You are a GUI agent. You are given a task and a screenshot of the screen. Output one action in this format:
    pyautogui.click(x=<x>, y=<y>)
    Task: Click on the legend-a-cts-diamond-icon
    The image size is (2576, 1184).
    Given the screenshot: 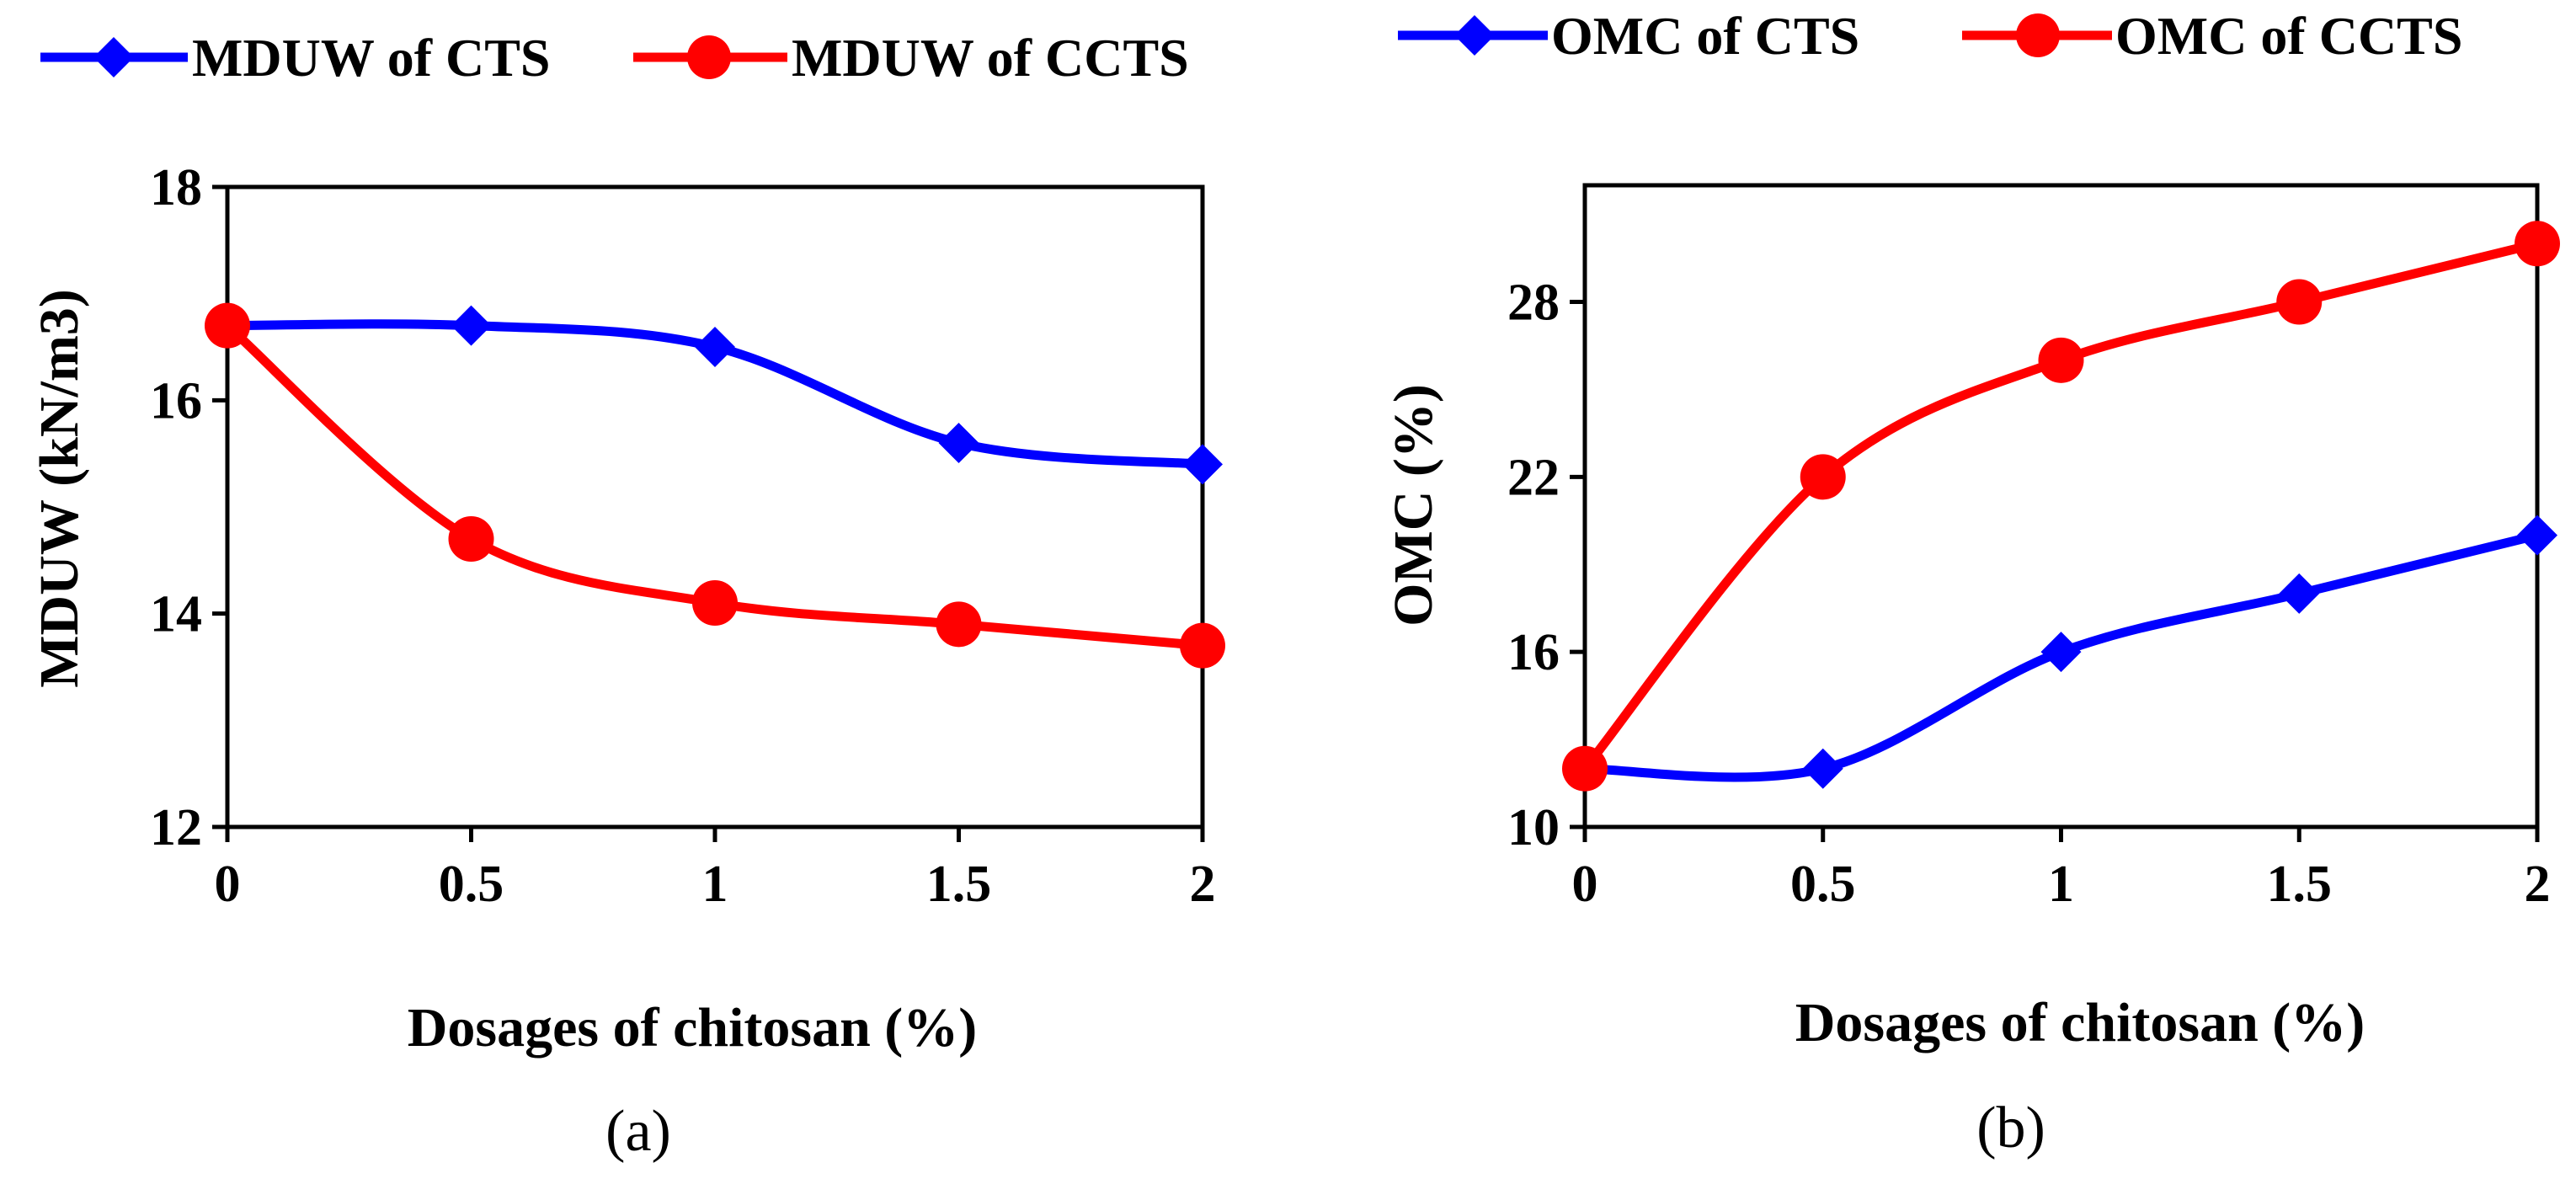 What is the action you would take?
    pyautogui.click(x=113, y=57)
    